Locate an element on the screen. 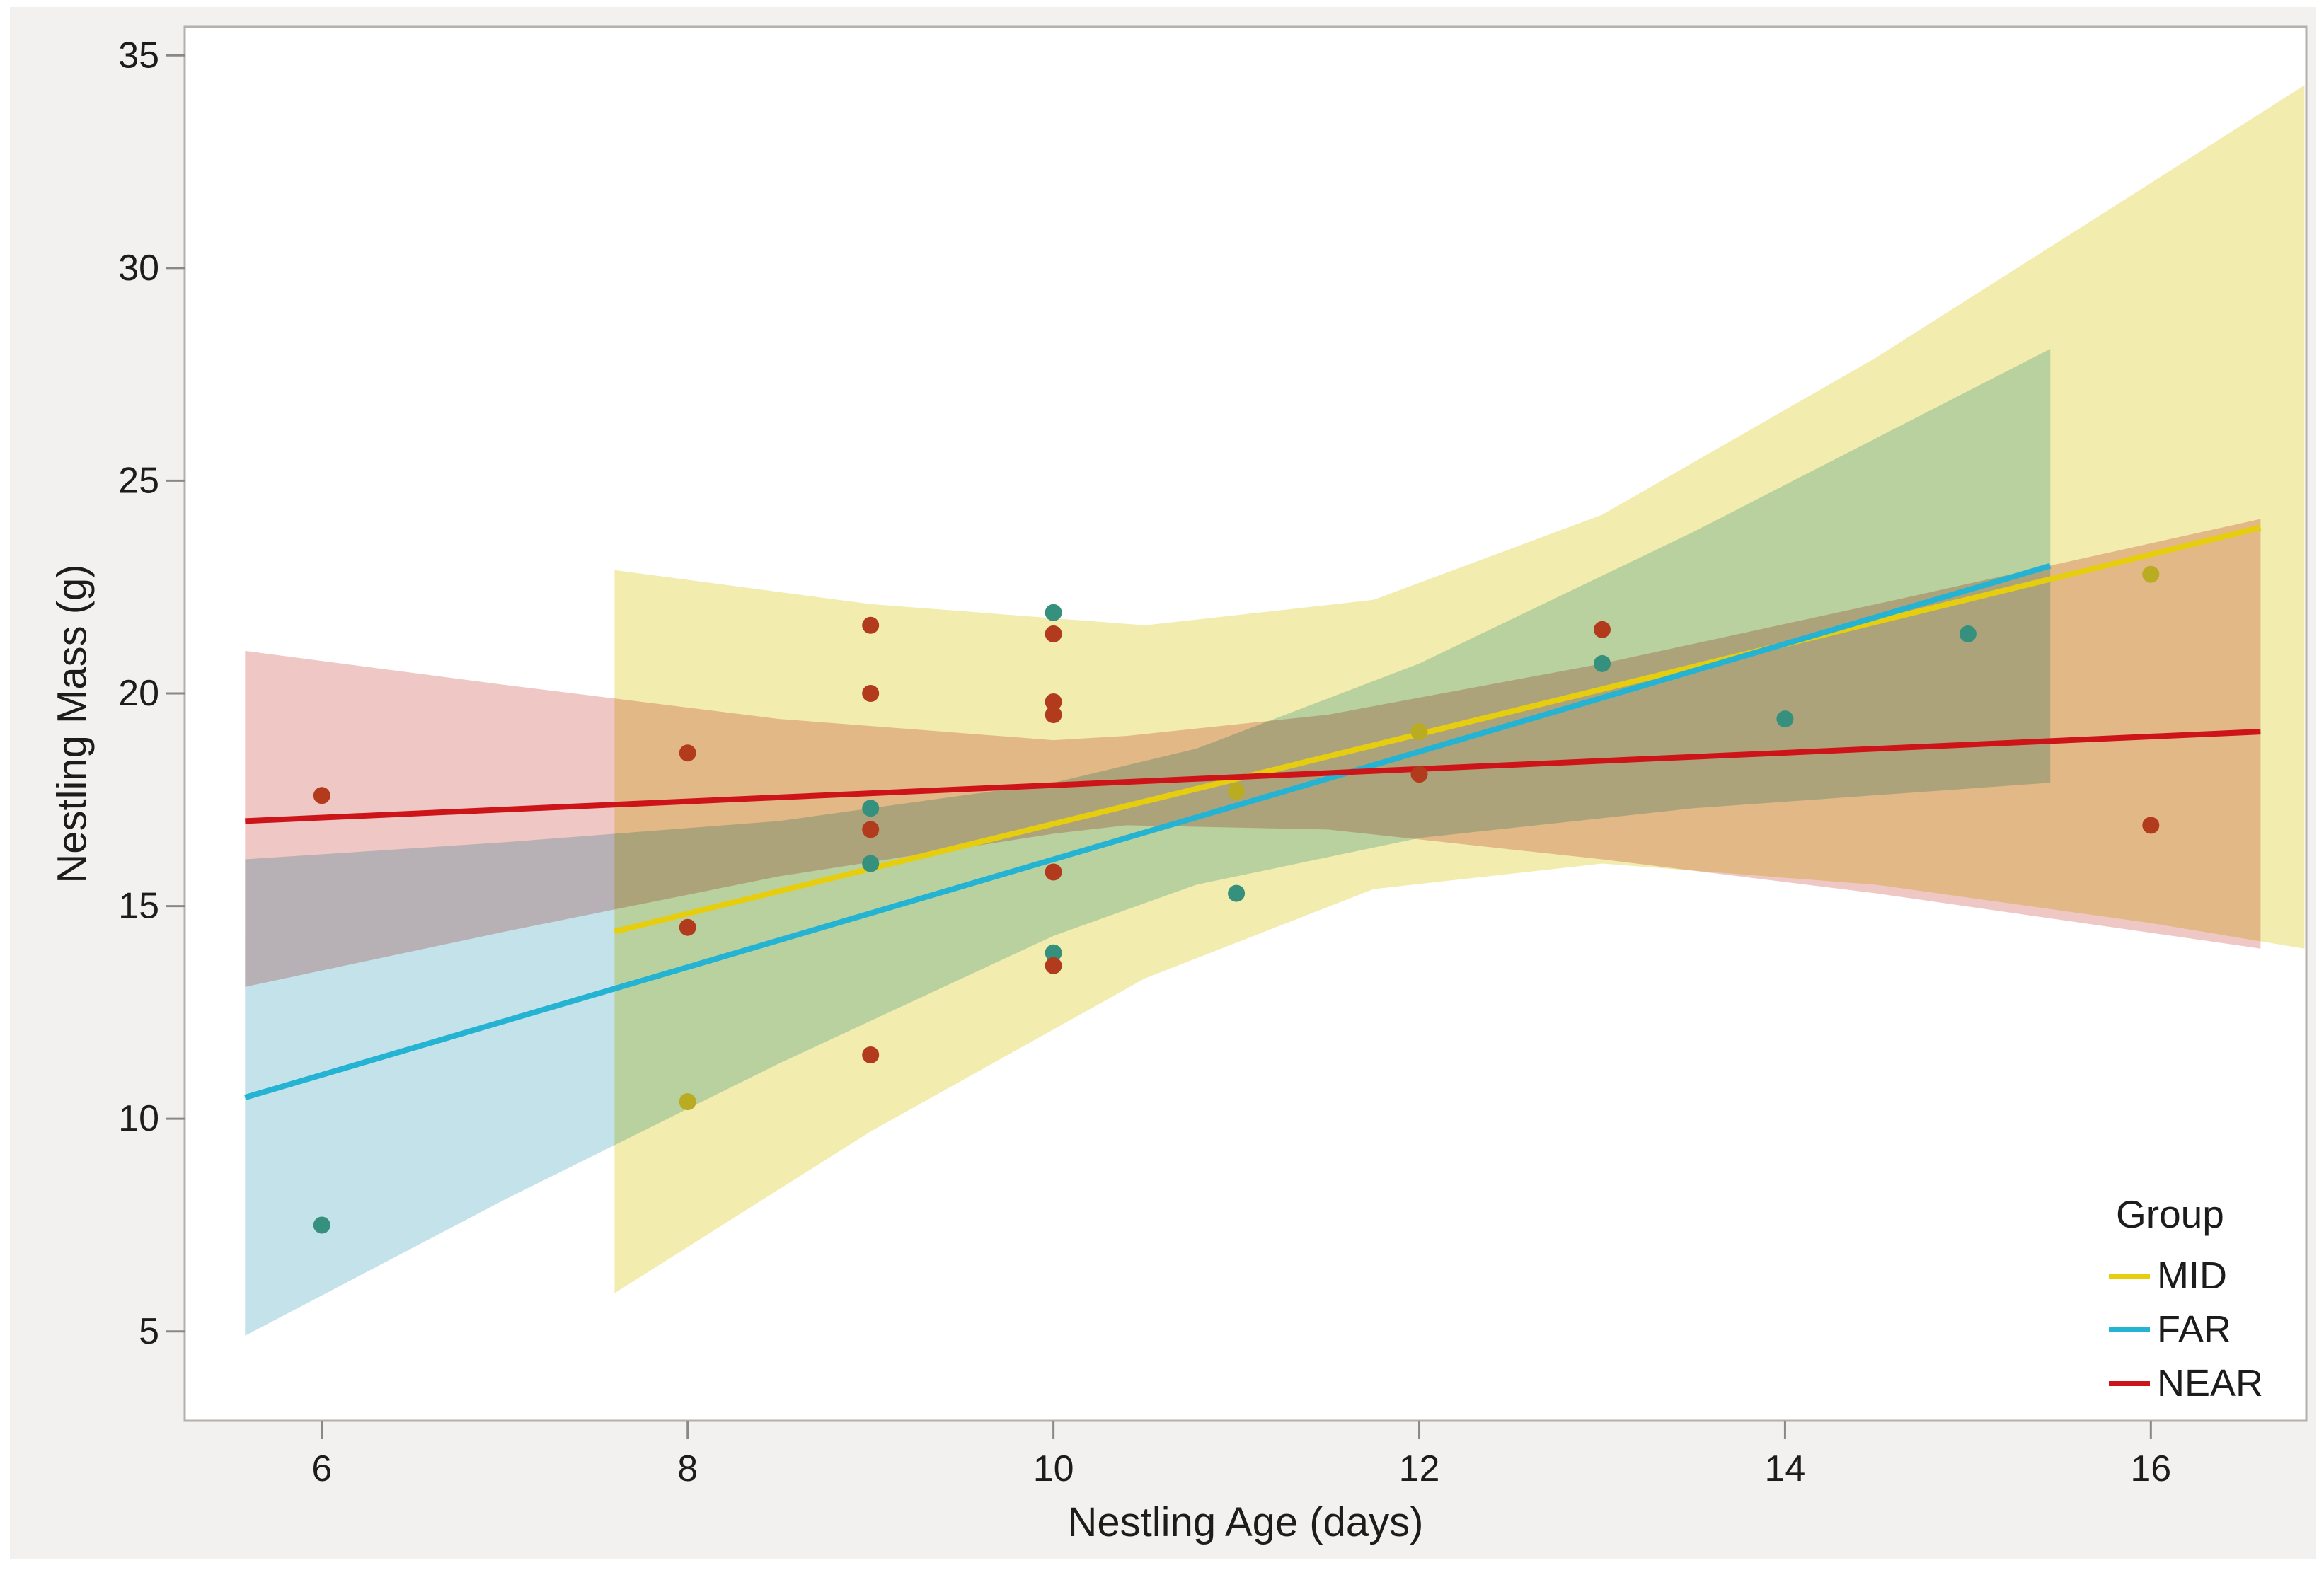 The width and height of the screenshot is (2324, 1575). x-tick-label: 6 is located at coordinates (321, 1468).